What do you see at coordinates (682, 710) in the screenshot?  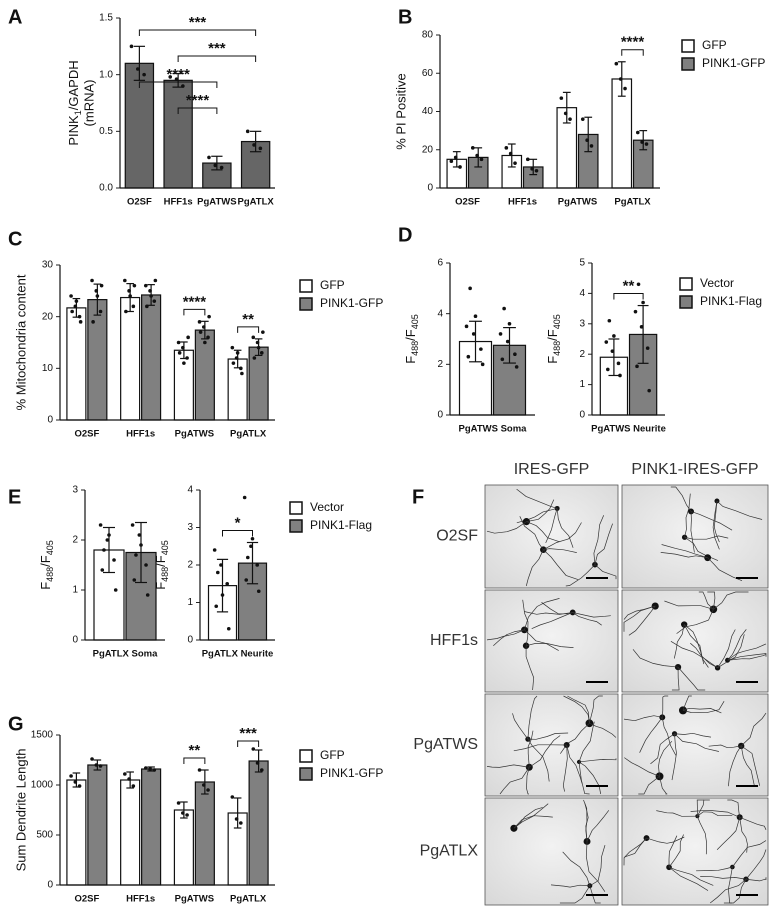 I see `cell-body` at bounding box center [682, 710].